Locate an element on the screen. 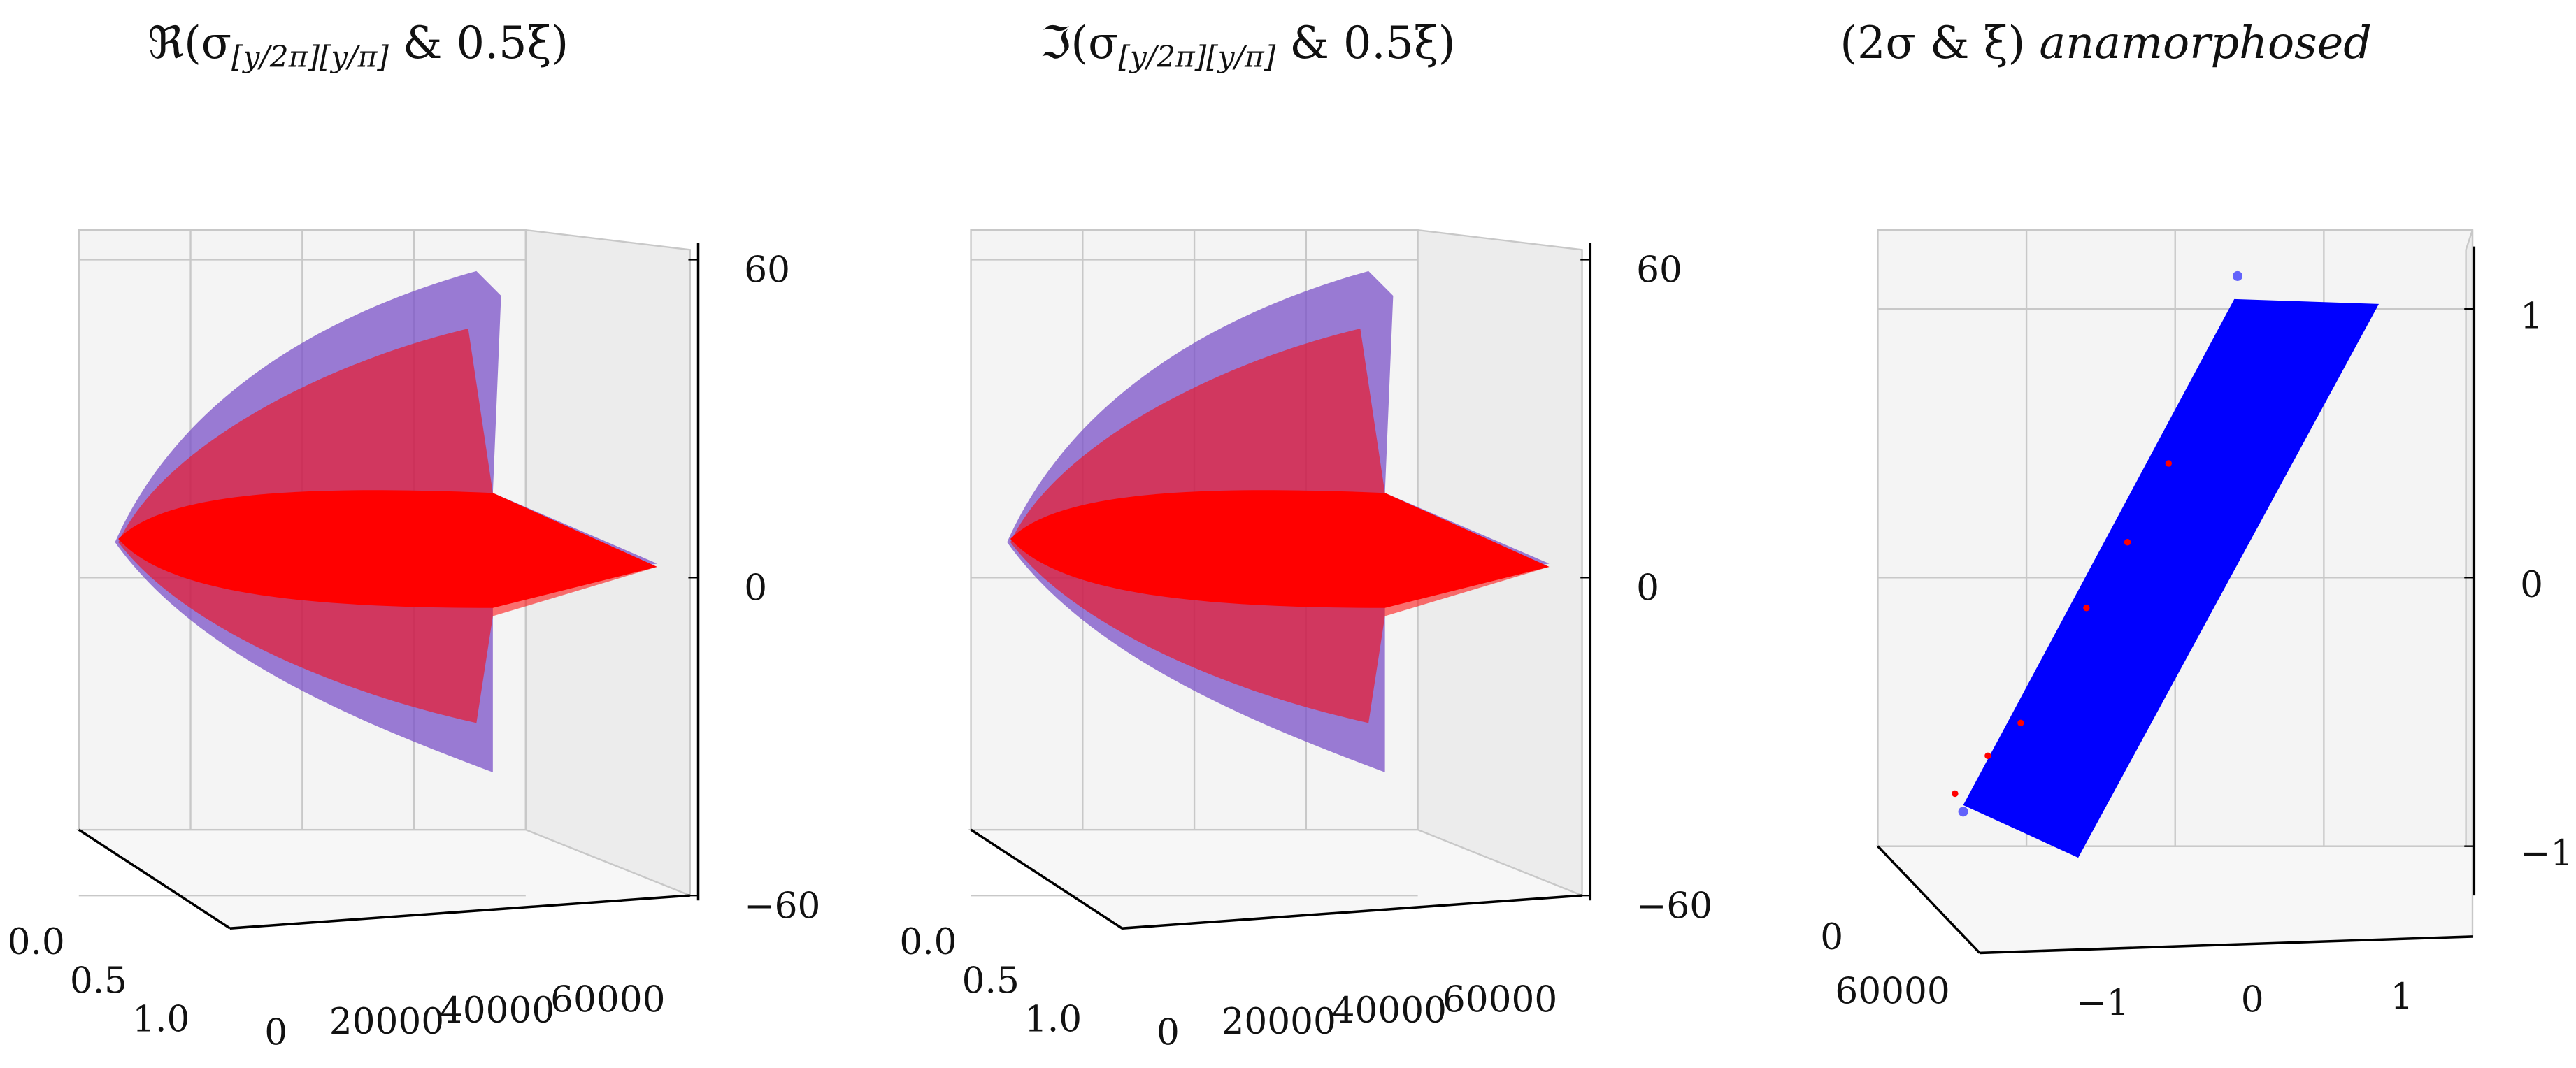  chart-title: (2σ & ξ) anamorphosed is located at coordinates (2105, 42).